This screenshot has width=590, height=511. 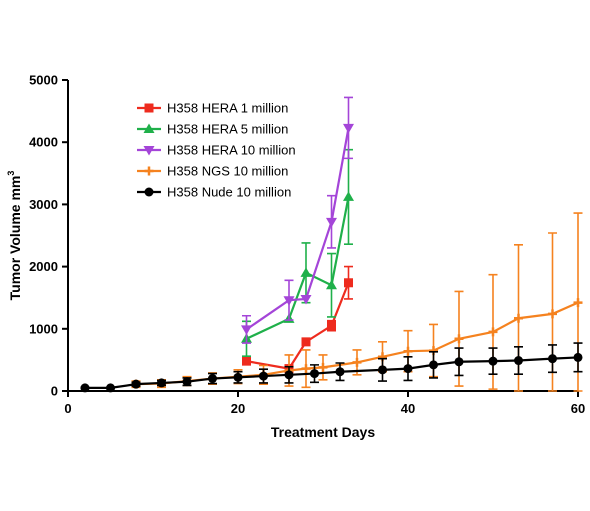 What do you see at coordinates (227, 108) in the screenshot?
I see `legend-label: H358 HERA 1 million` at bounding box center [227, 108].